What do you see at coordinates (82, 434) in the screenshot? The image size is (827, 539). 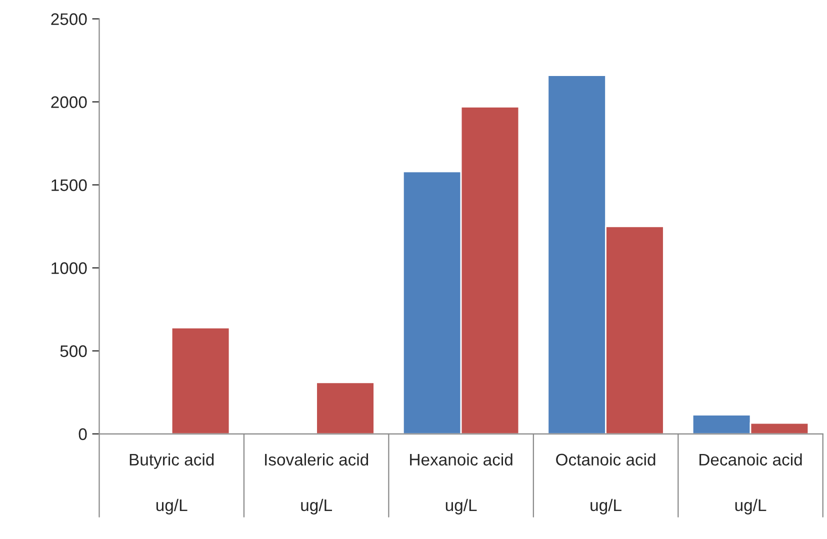 I see `y-tick-label: 0` at bounding box center [82, 434].